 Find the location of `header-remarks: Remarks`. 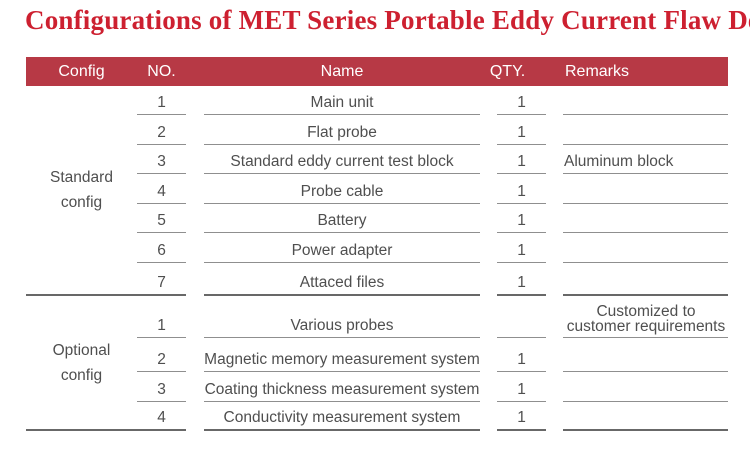

header-remarks: Remarks is located at coordinates (597, 71).